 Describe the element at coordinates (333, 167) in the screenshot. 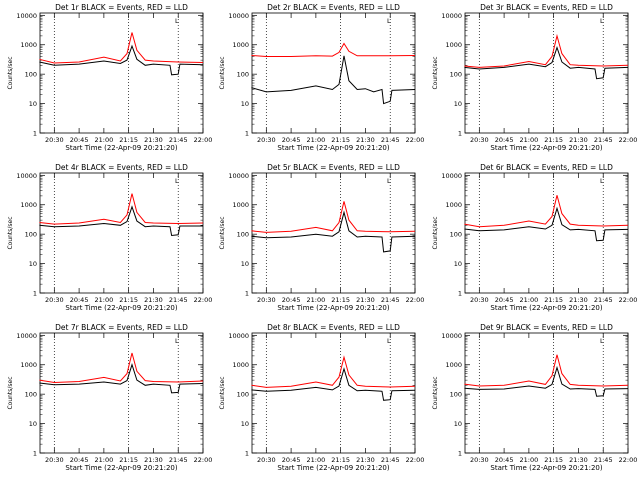

I see `panel-title: Det 5r BLACK = Events, RED = LLD` at that location.